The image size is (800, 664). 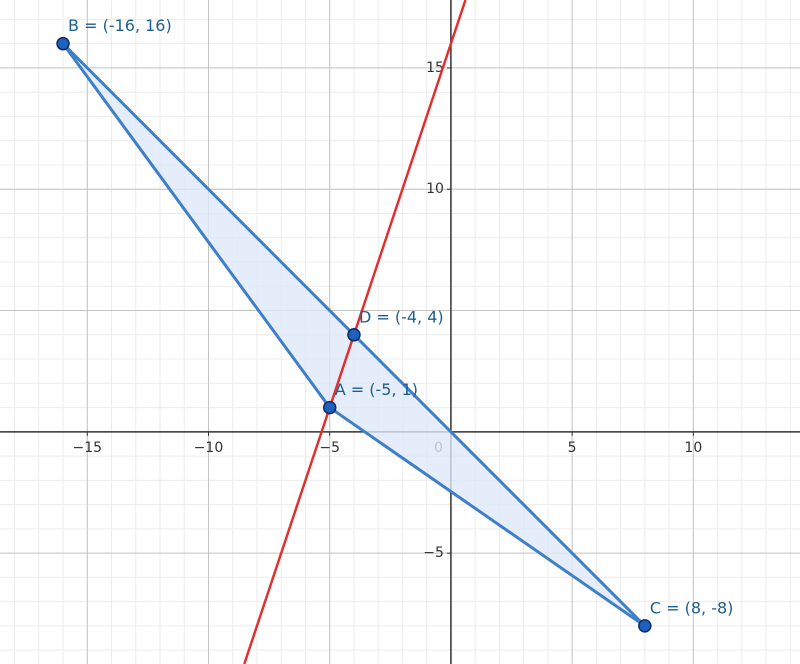 What do you see at coordinates (692, 607) in the screenshot?
I see `point-label: C = (8, -8)` at bounding box center [692, 607].